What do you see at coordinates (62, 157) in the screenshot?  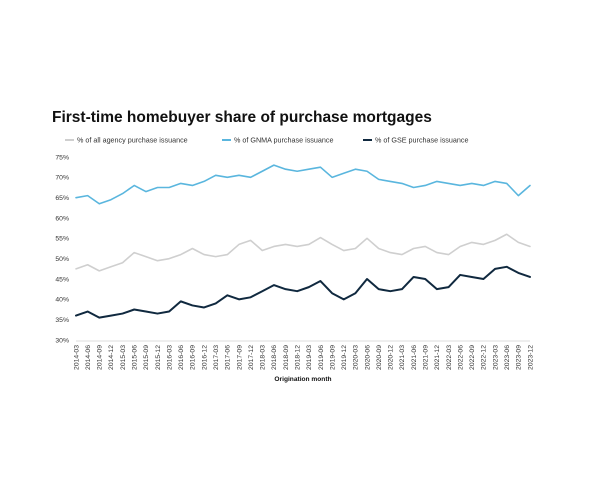 I see `y-tick-label: 75%` at bounding box center [62, 157].